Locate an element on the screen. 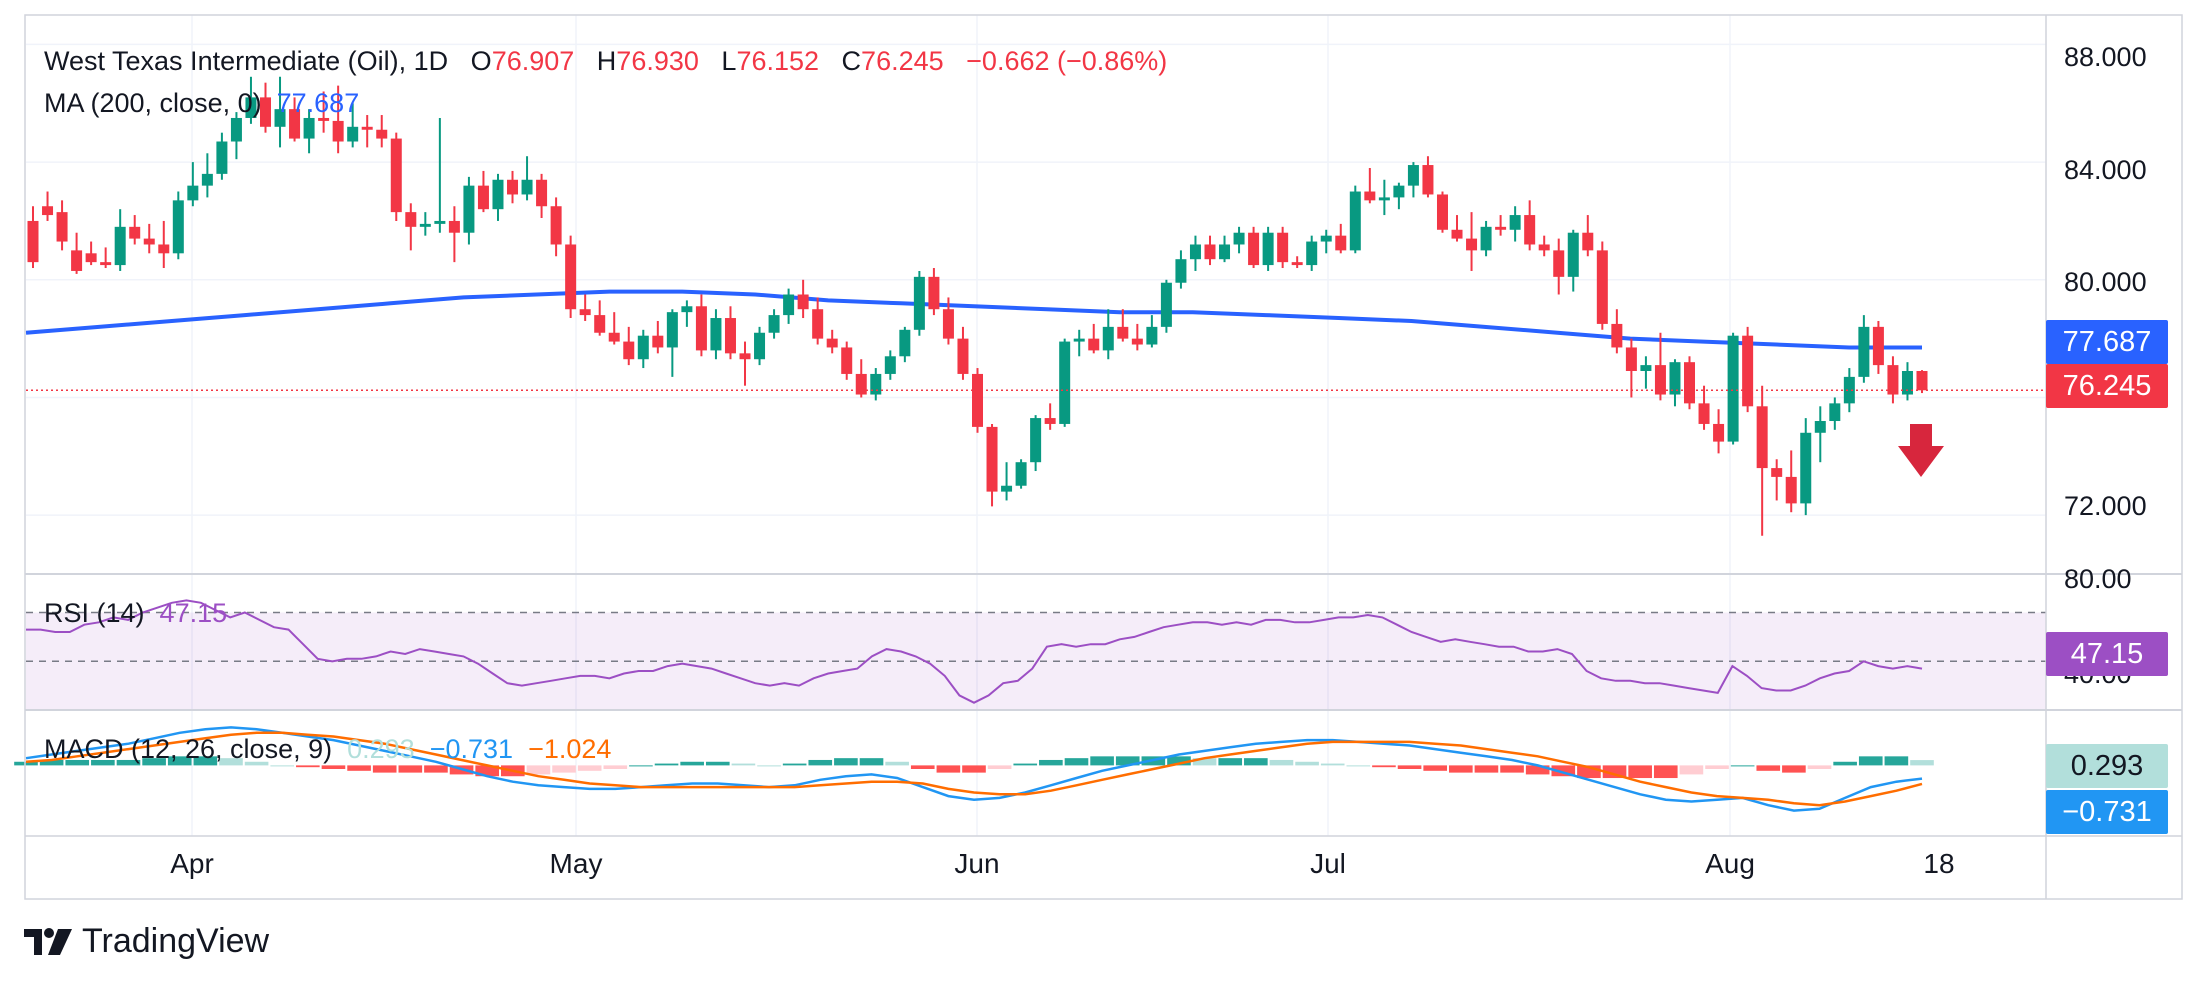 The image size is (2205, 987). x-tick-aug: Aug is located at coordinates (1730, 863).